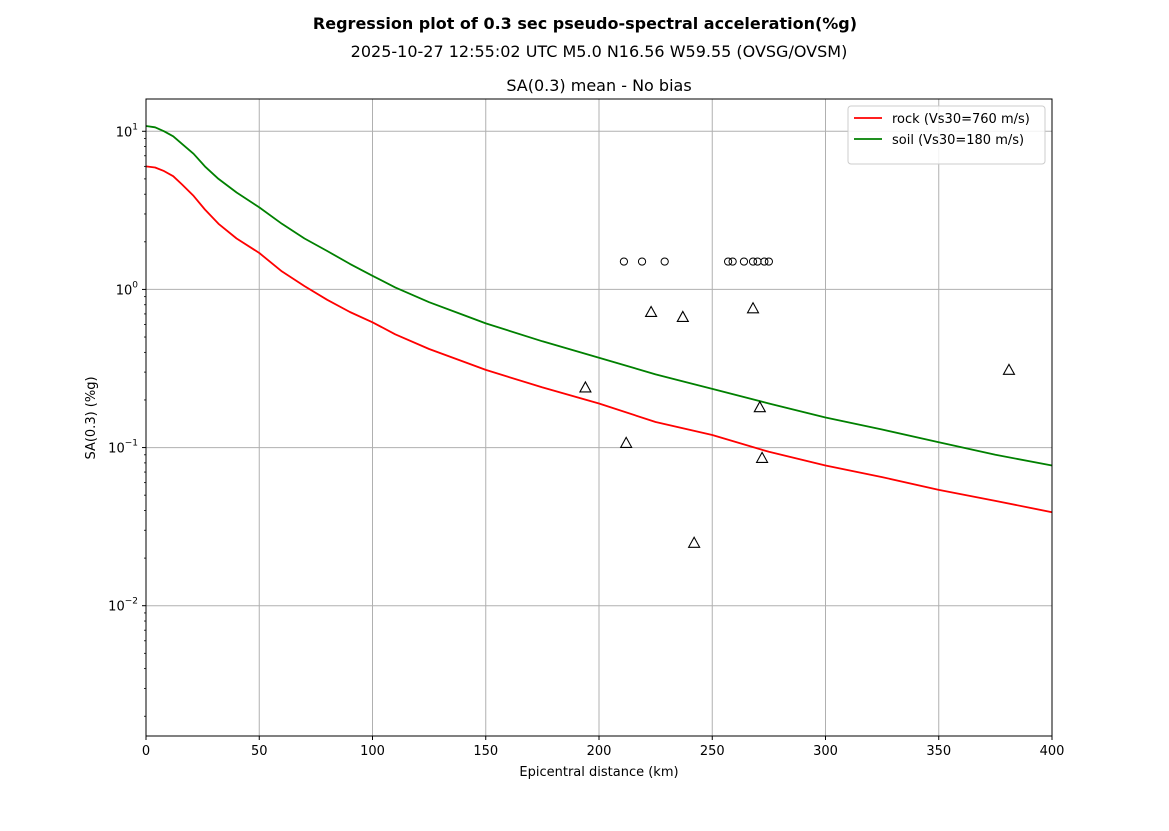  I want to click on x-tick-label: 400, so click(1052, 751).